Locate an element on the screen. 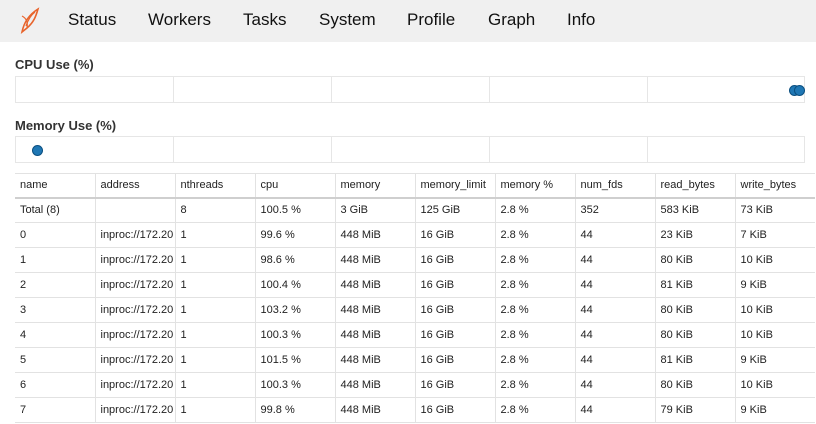 Image resolution: width=816 pixels, height=424 pixels. table-cell: 583 KiB is located at coordinates (694, 210).